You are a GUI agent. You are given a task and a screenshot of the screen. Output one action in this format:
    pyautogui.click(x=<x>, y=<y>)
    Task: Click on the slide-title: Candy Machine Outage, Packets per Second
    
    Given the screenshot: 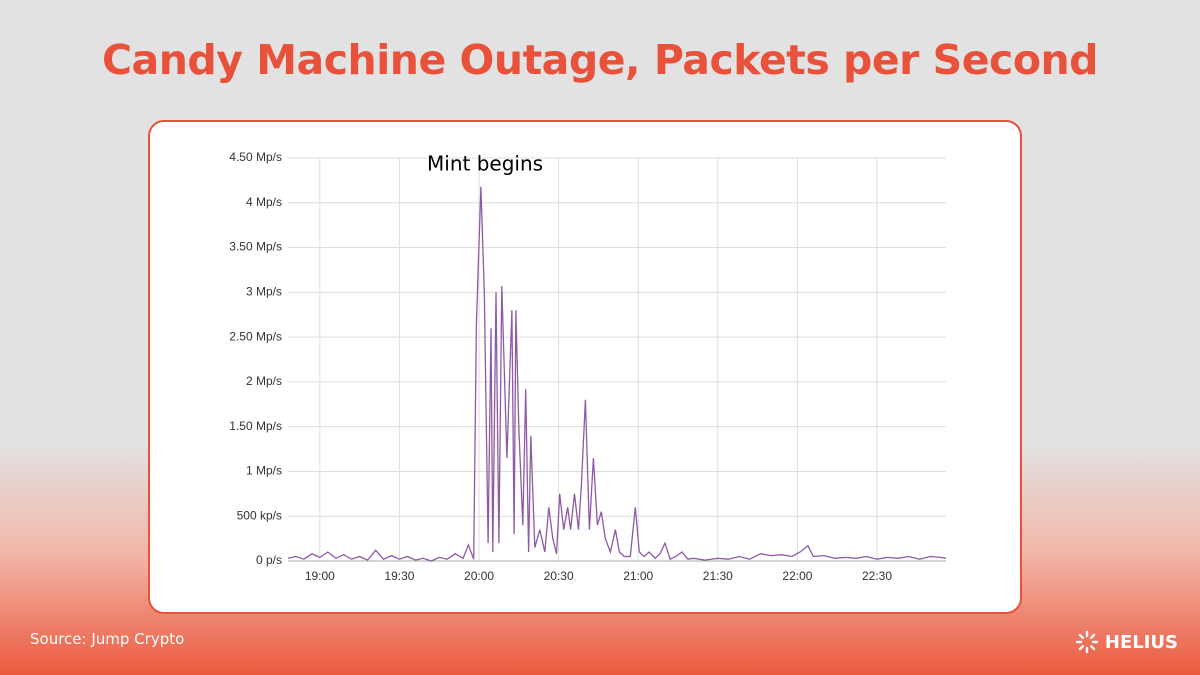 What is the action you would take?
    pyautogui.click(x=600, y=60)
    